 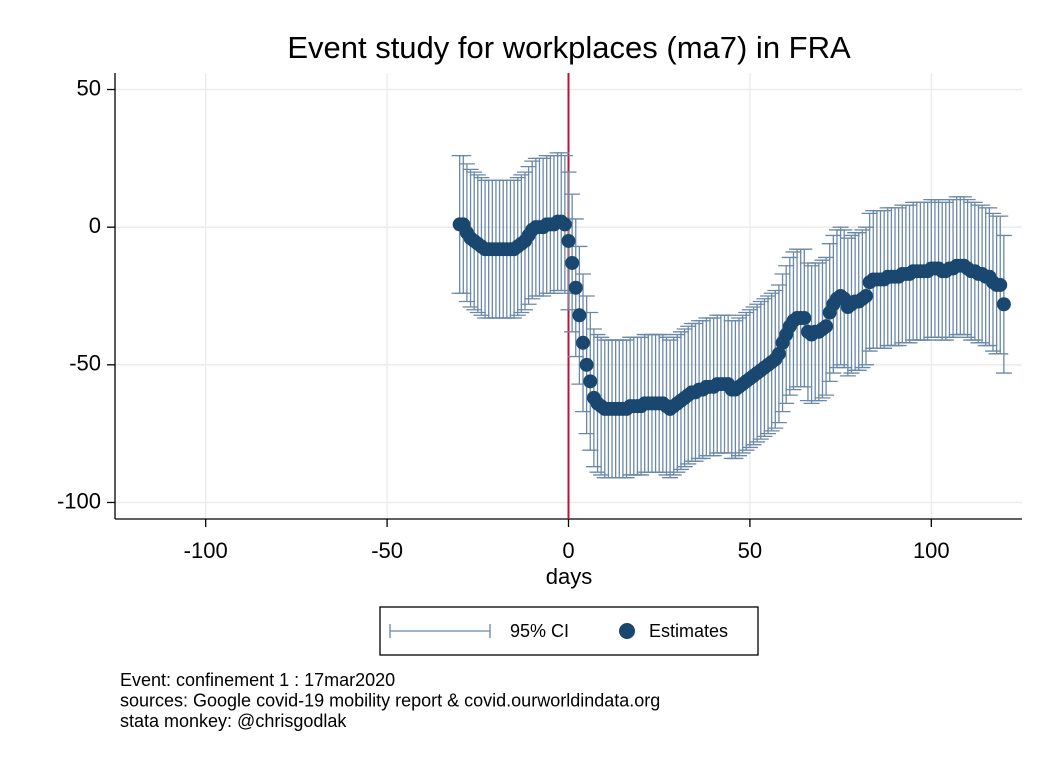 What do you see at coordinates (95, 225) in the screenshot?
I see `y-tick-label: 0` at bounding box center [95, 225].